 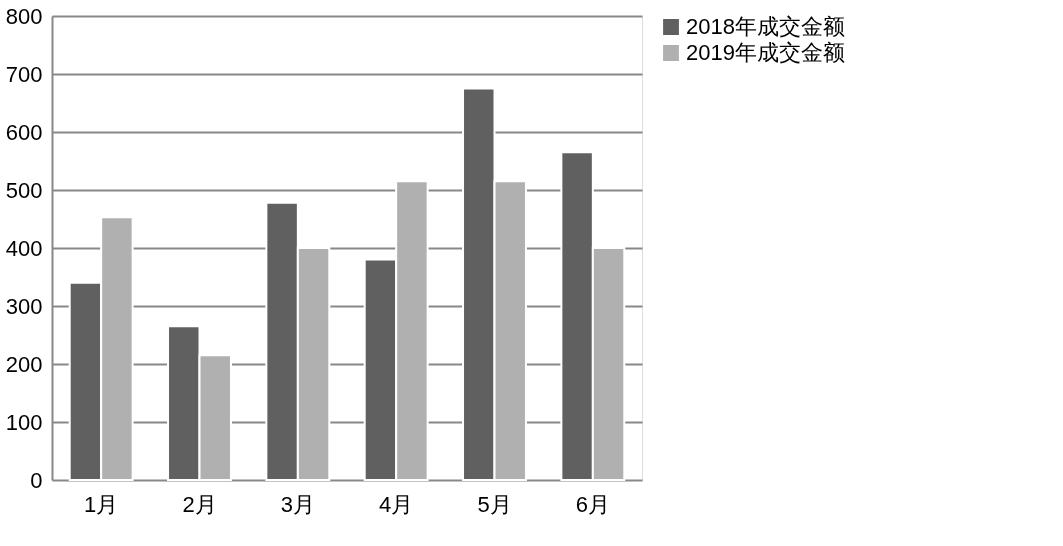 What do you see at coordinates (199, 504) in the screenshot?
I see `x-tick-label: 2月` at bounding box center [199, 504].